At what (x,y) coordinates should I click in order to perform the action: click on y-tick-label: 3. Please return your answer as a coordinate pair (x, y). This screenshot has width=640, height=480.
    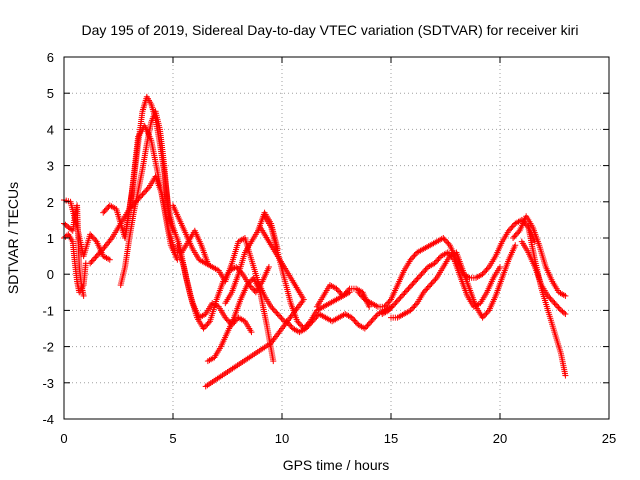
    Looking at the image, I should click on (50, 166).